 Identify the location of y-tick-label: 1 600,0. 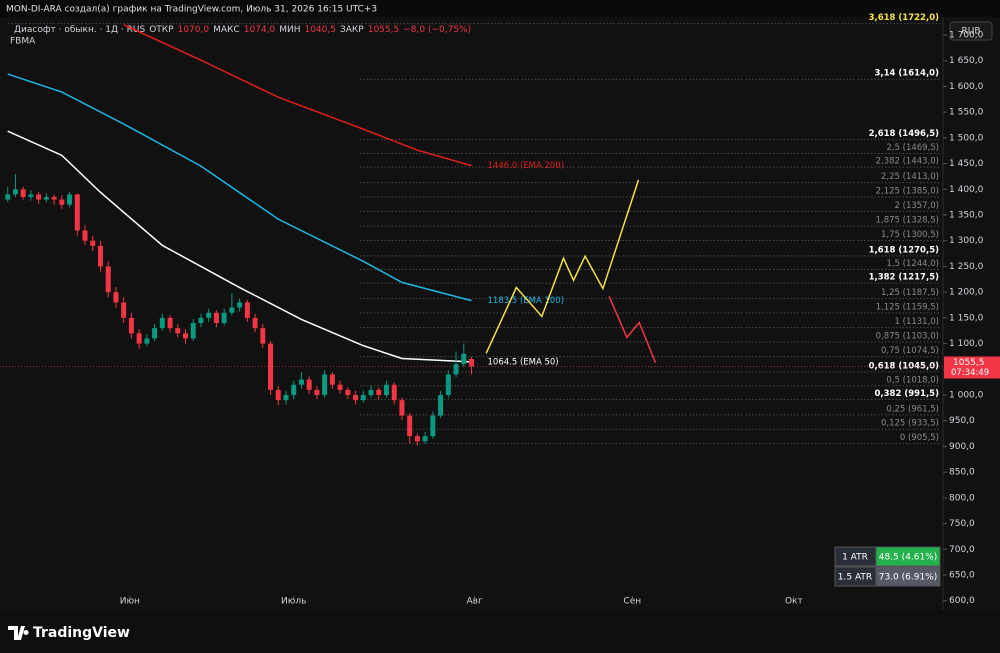
(966, 87).